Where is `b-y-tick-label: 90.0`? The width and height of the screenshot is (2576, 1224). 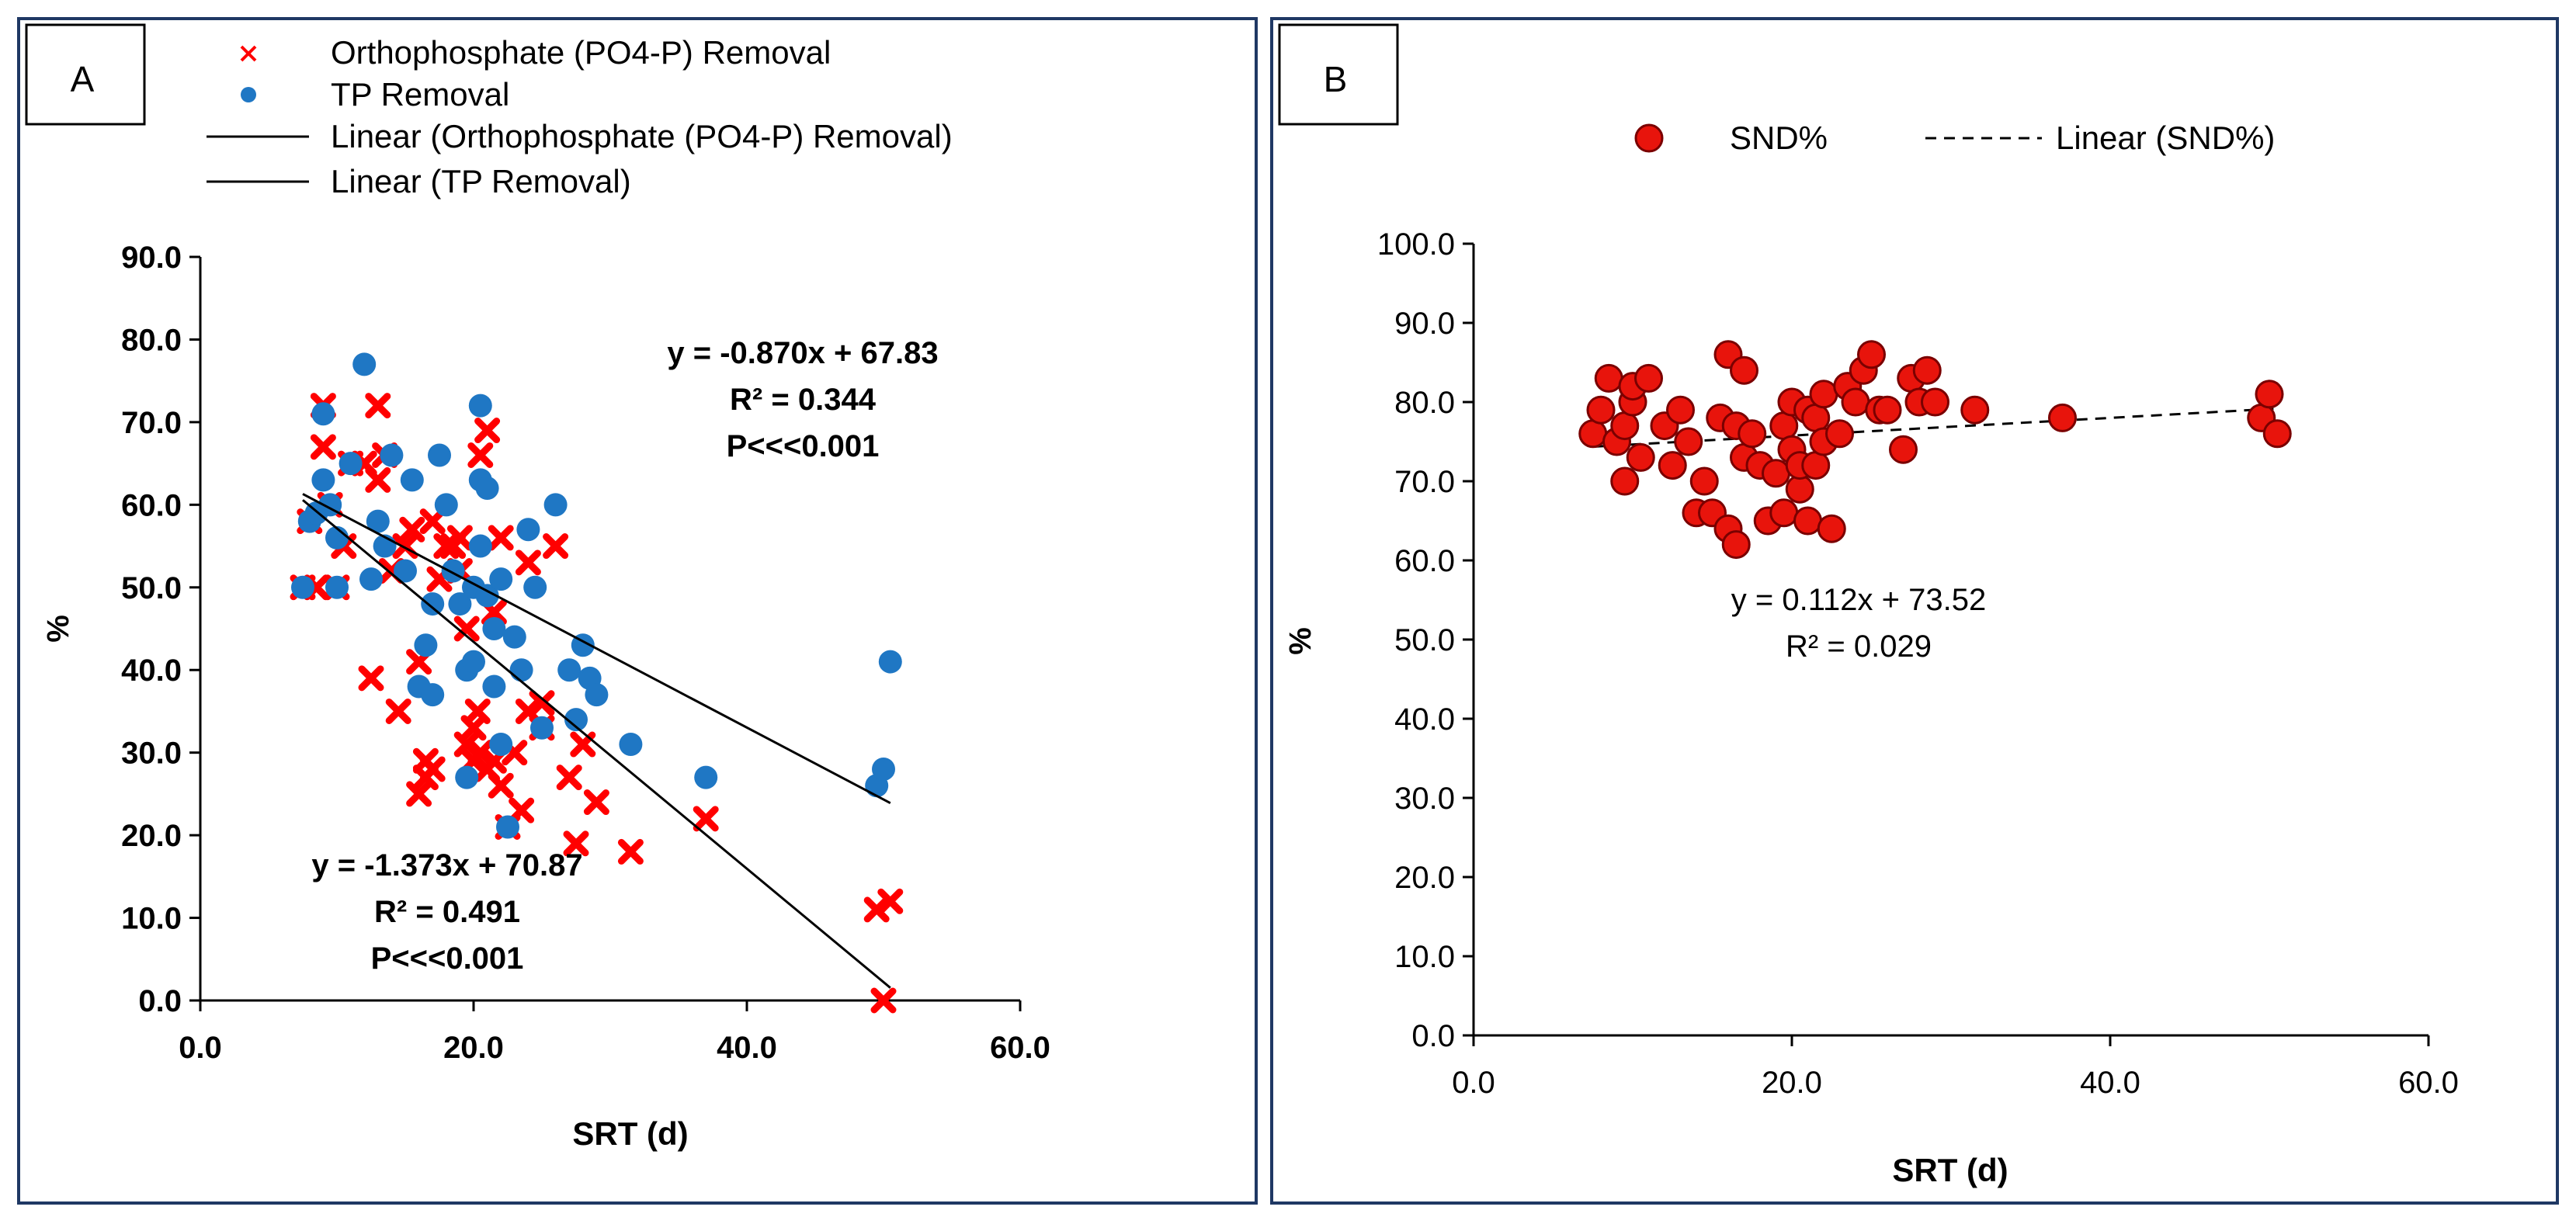 b-y-tick-label: 90.0 is located at coordinates (1424, 324).